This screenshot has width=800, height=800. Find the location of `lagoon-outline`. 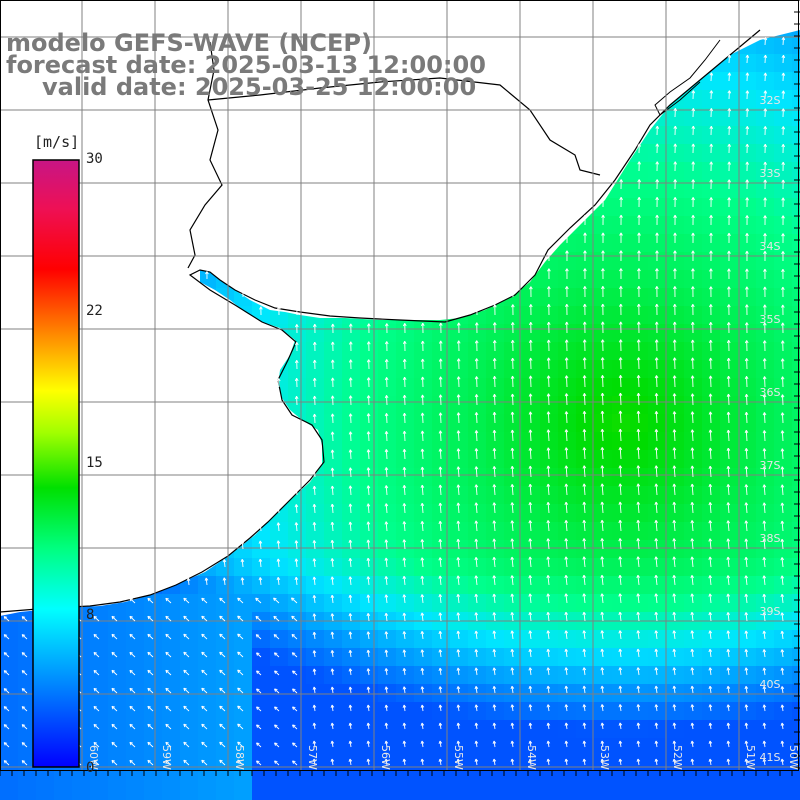

lagoon-outline is located at coordinates (687, 77).